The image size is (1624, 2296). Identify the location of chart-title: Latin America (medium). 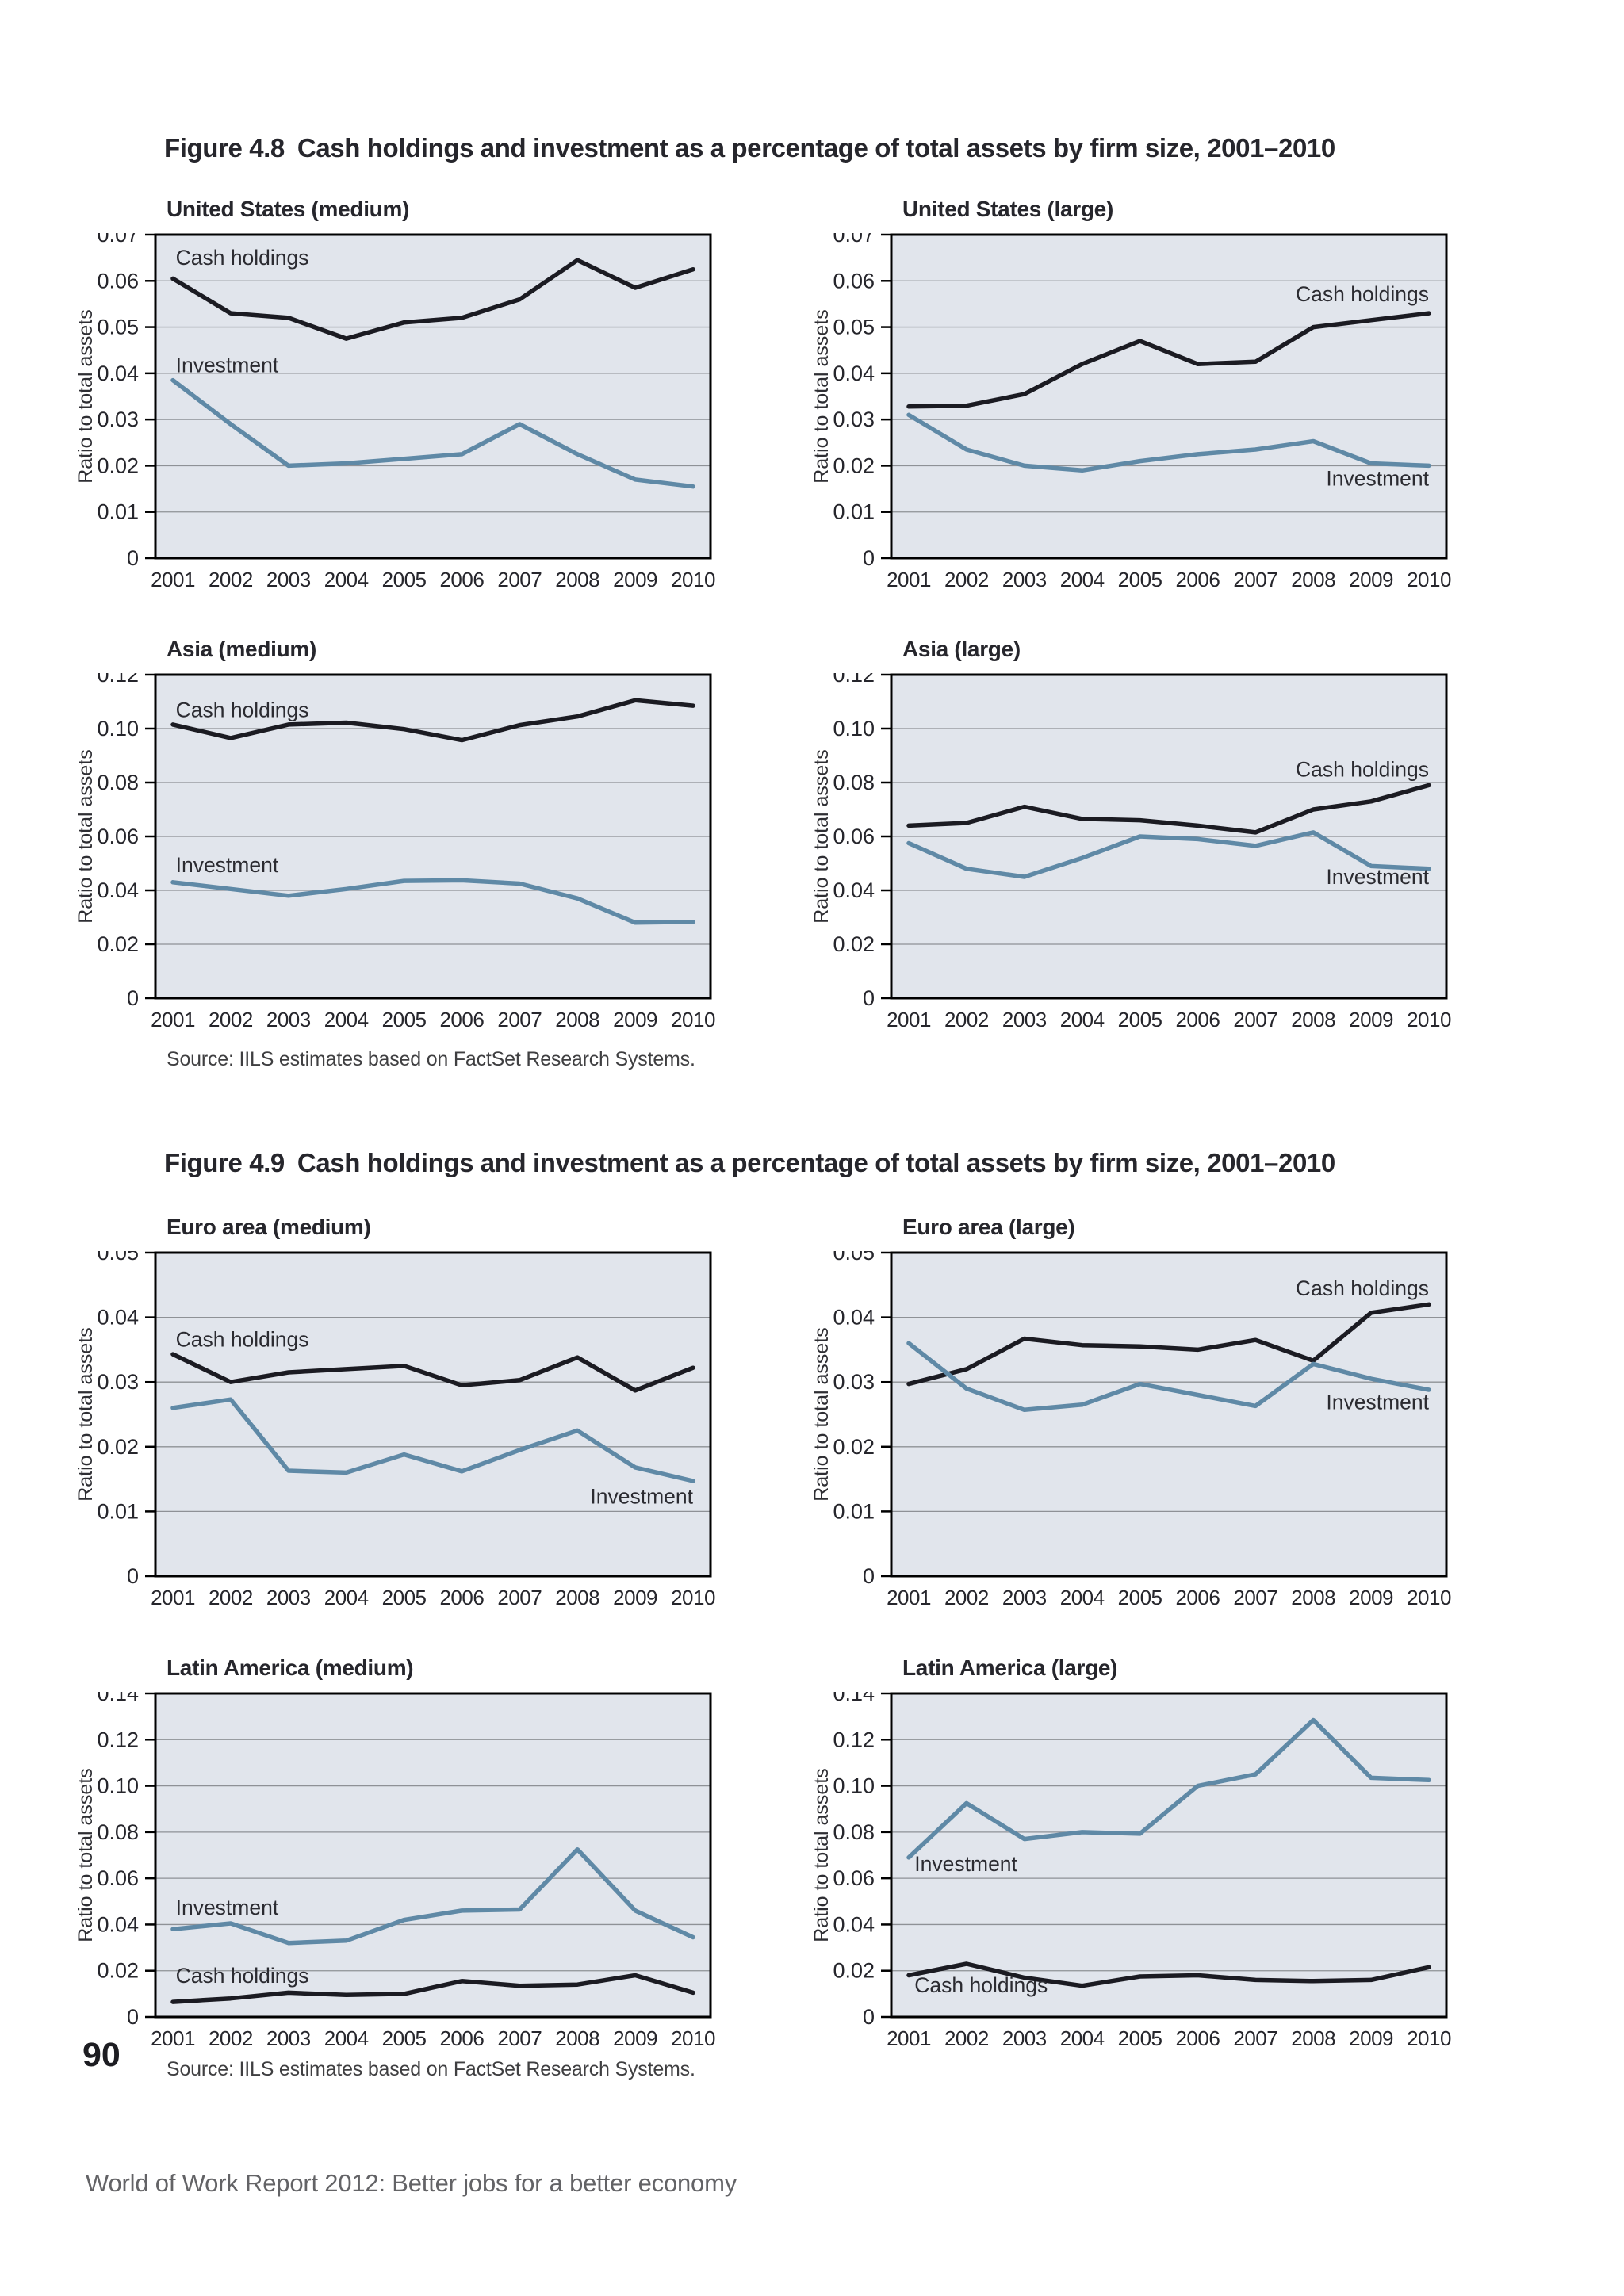
(290, 1668).